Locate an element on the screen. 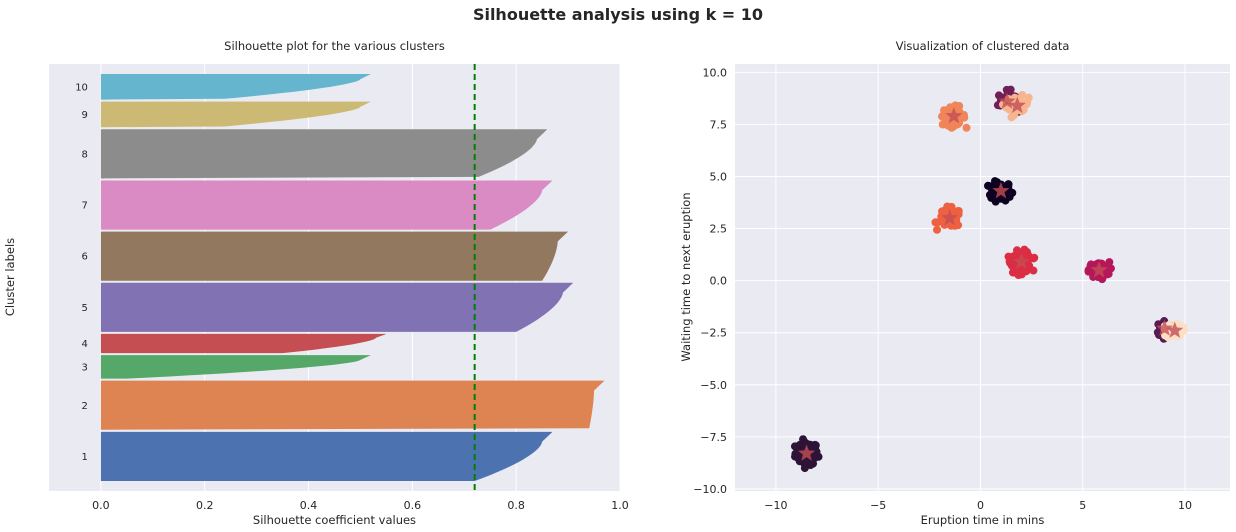  scatter-x-tick-label: −5 is located at coordinates (878, 505).